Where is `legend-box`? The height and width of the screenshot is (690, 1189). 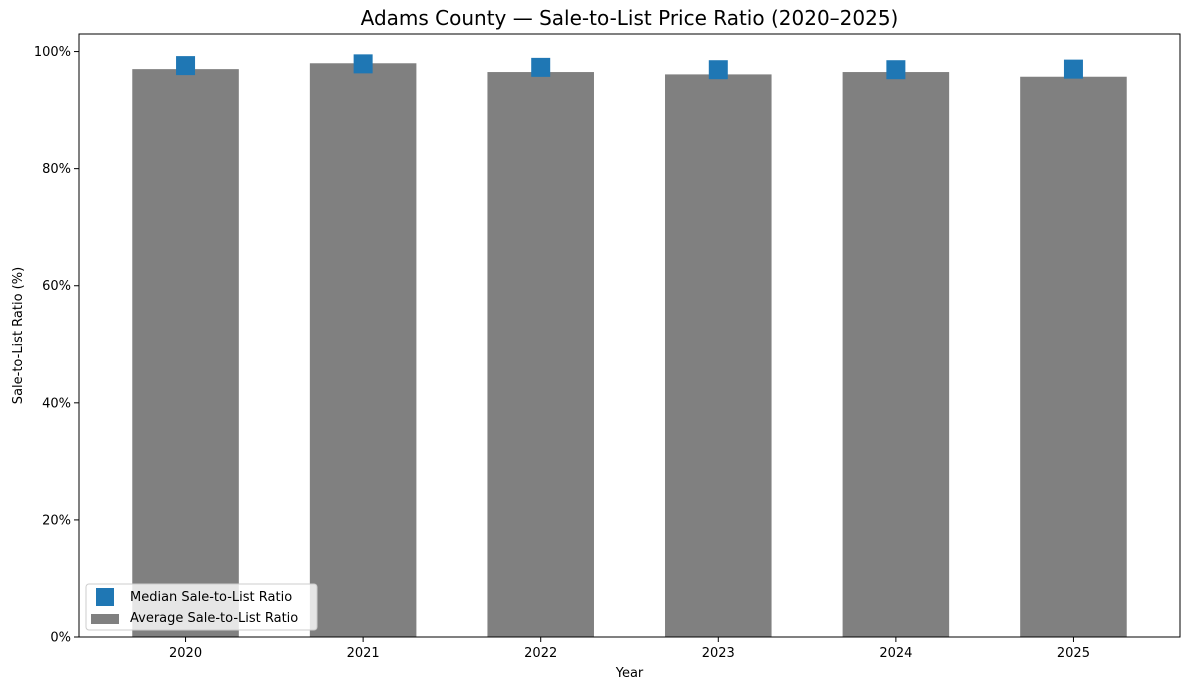
legend-box is located at coordinates (201, 607).